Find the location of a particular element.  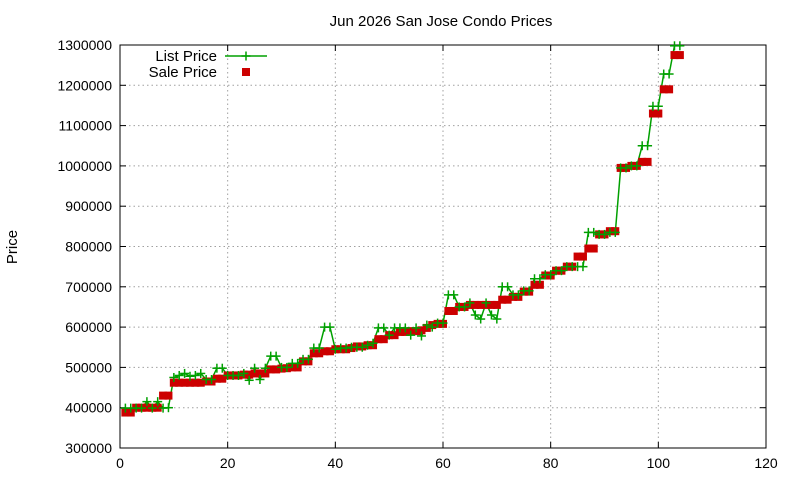

y-tick-label: 400000 is located at coordinates (88, 408).